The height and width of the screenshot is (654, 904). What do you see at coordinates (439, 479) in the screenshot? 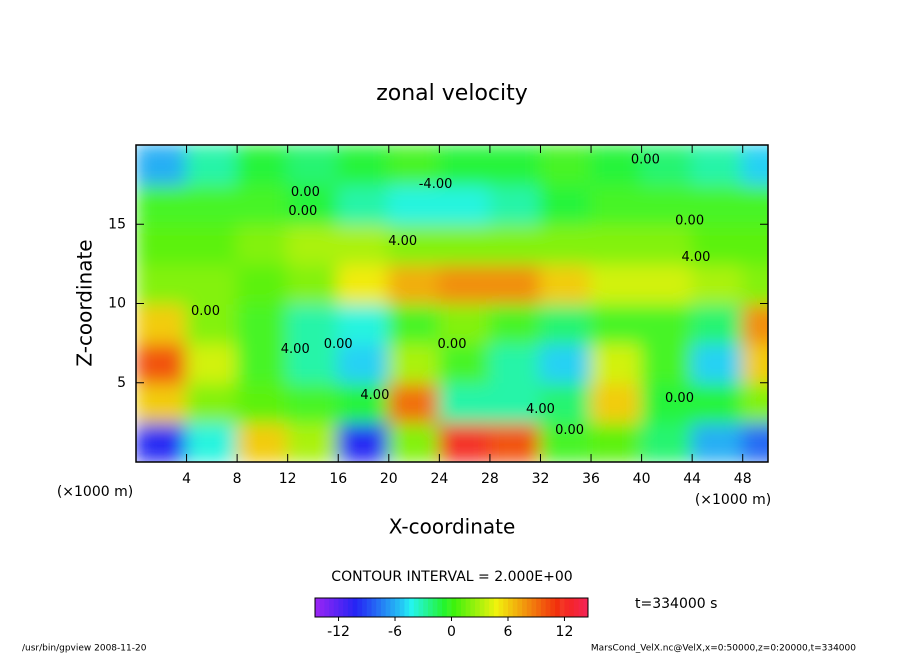
I see `x-tick-label: 24` at bounding box center [439, 479].